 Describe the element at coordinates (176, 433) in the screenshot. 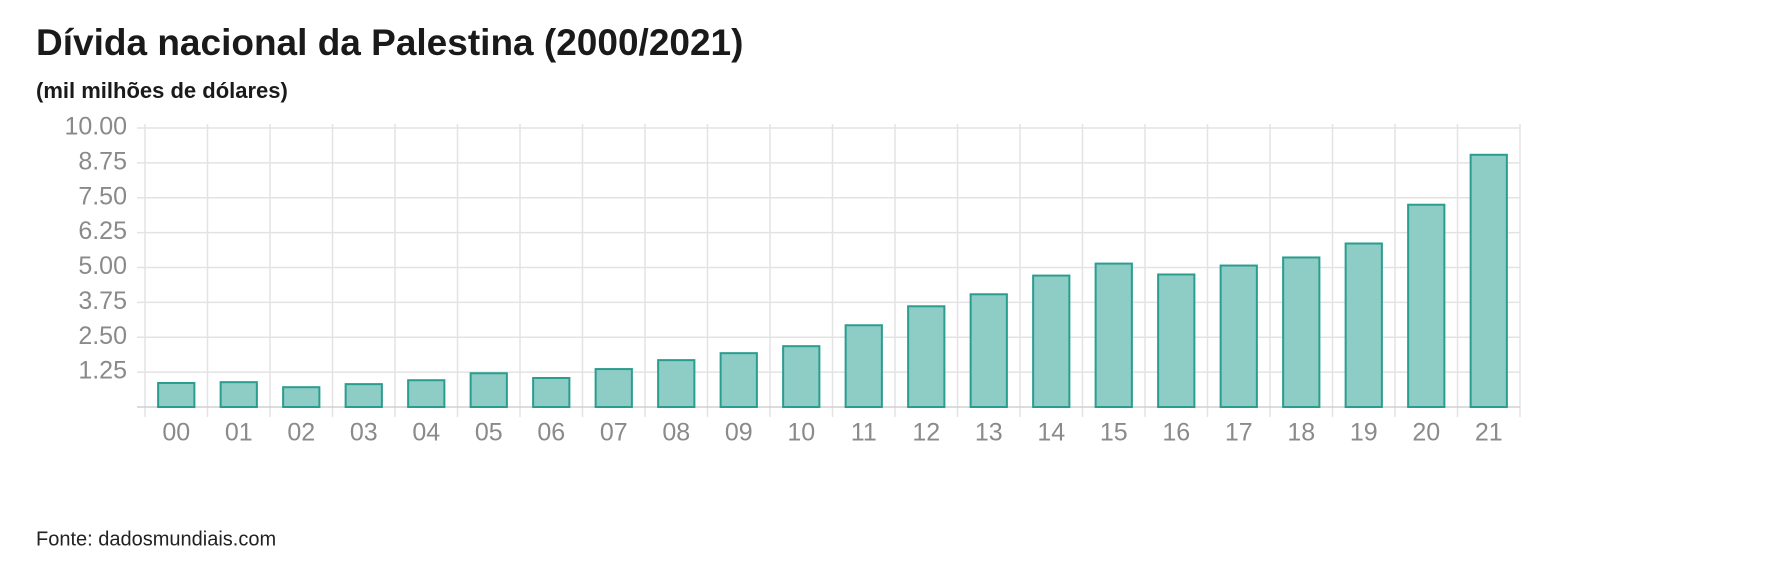

I see `x-tick-label: 00` at that location.